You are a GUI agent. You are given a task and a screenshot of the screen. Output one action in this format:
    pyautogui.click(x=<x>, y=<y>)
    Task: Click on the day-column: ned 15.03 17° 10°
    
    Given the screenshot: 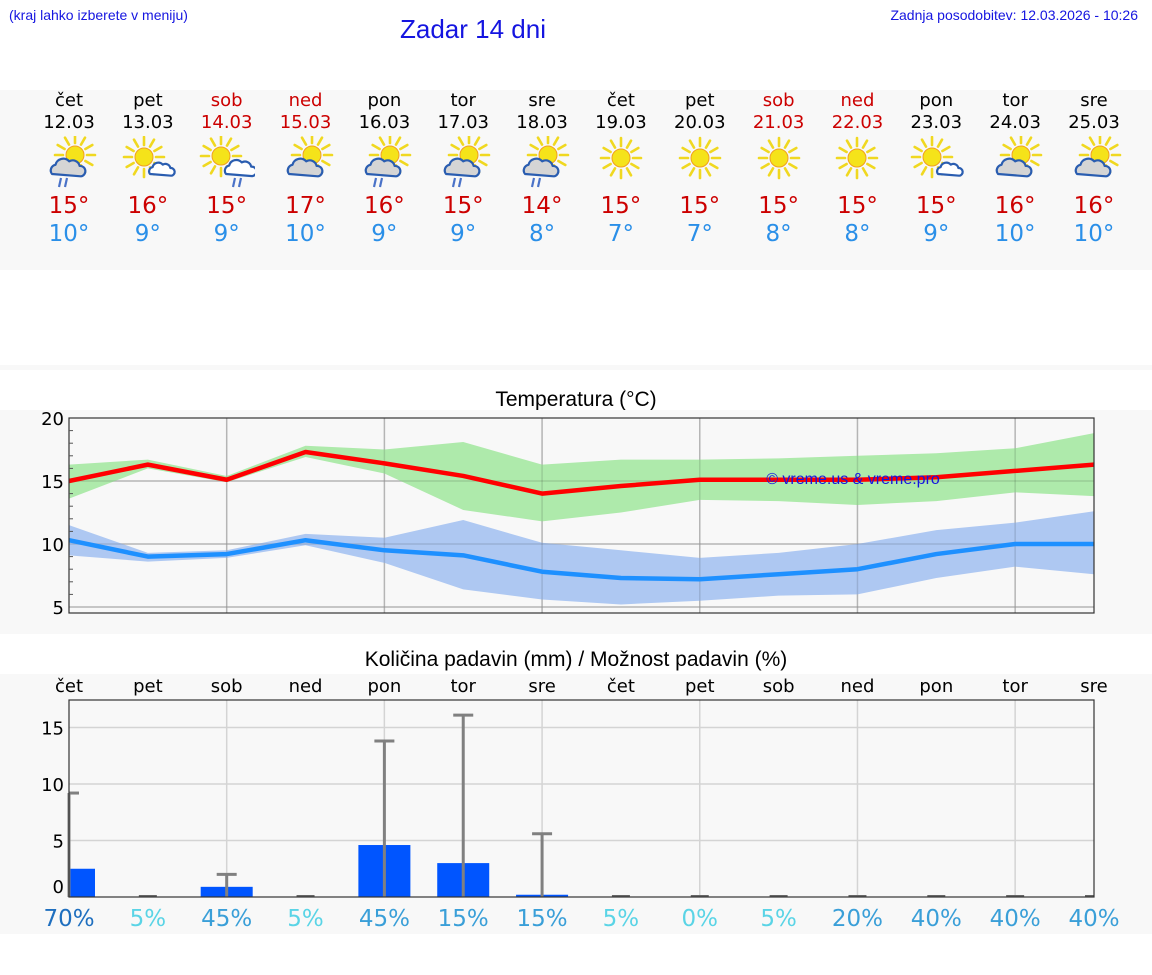 What is the action you would take?
    pyautogui.click(x=306, y=169)
    